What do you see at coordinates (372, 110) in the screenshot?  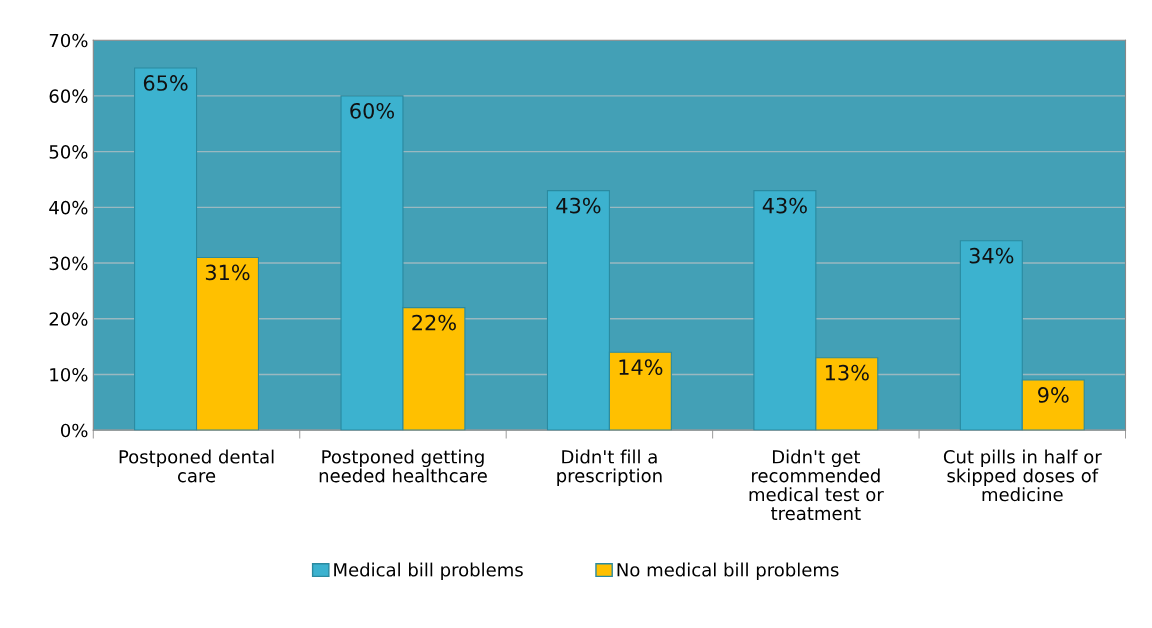 I see `text: 60%` at bounding box center [372, 110].